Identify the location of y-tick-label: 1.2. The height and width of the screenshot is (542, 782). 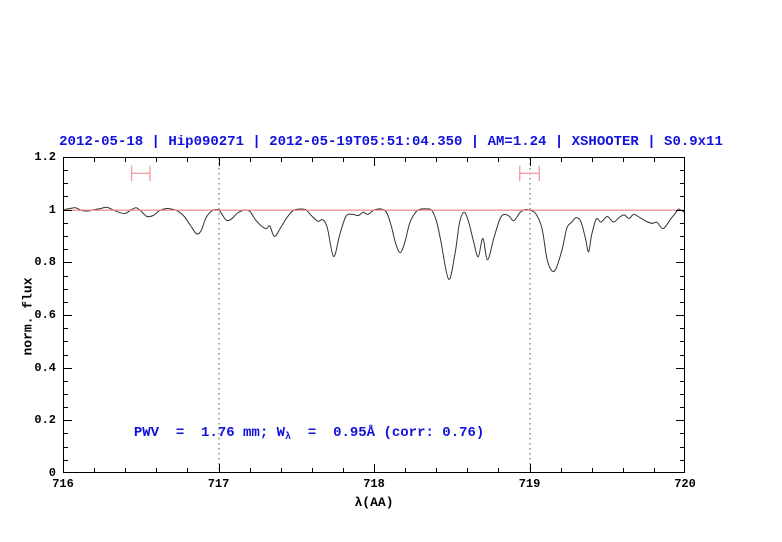
(45, 157).